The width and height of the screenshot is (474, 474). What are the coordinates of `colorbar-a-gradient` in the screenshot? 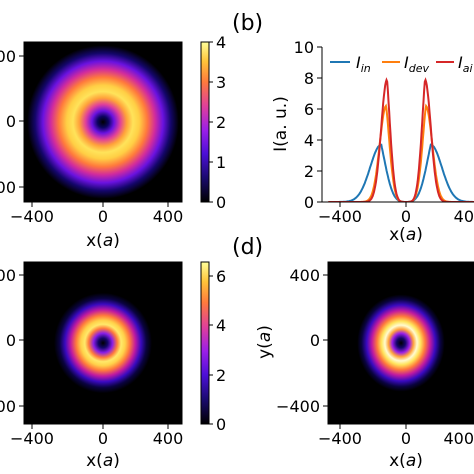 It's located at (205, 122).